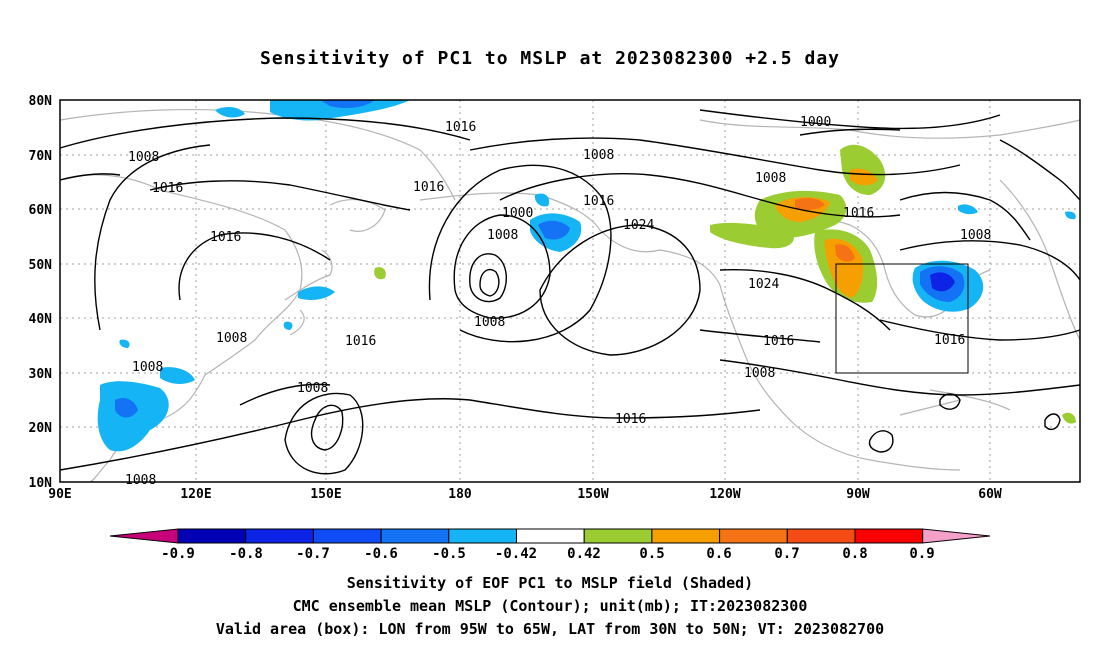 The width and height of the screenshot is (1100, 650). What do you see at coordinates (786, 554) in the screenshot?
I see `colorbar-label: 0.7` at bounding box center [786, 554].